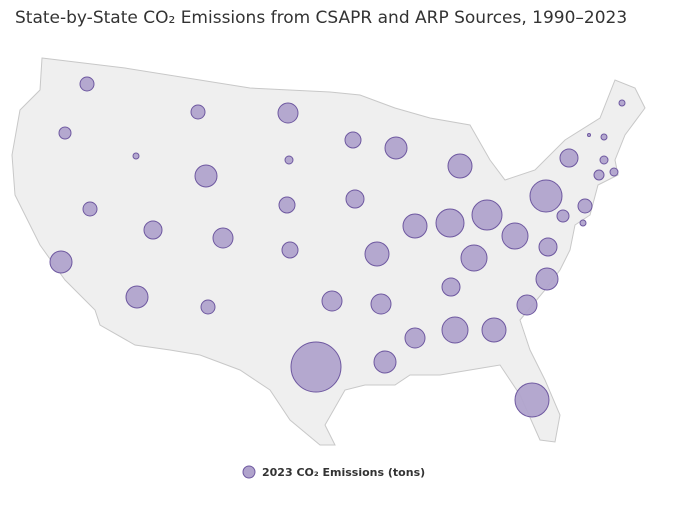 The height and width of the screenshot is (507, 674). Describe the element at coordinates (343, 472) in the screenshot. I see `legend-label: 2023 CO₂ Emissions (tons)` at that location.